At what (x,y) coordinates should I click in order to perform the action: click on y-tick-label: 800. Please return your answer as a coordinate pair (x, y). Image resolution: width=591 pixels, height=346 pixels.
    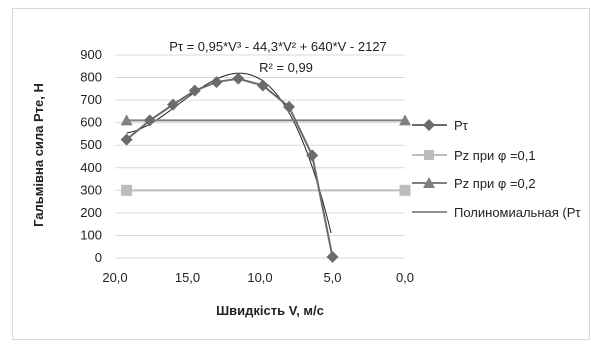
    Looking at the image, I should click on (91, 77).